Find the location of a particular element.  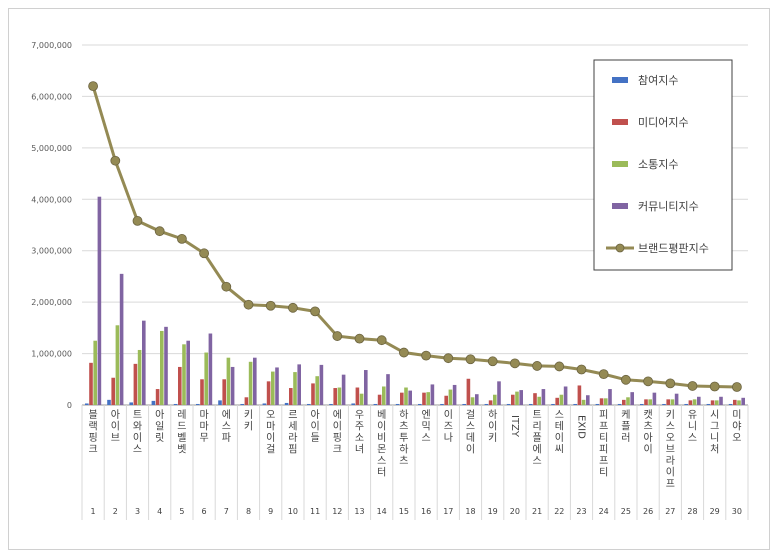

rank-label: 16 is located at coordinates (426, 511).